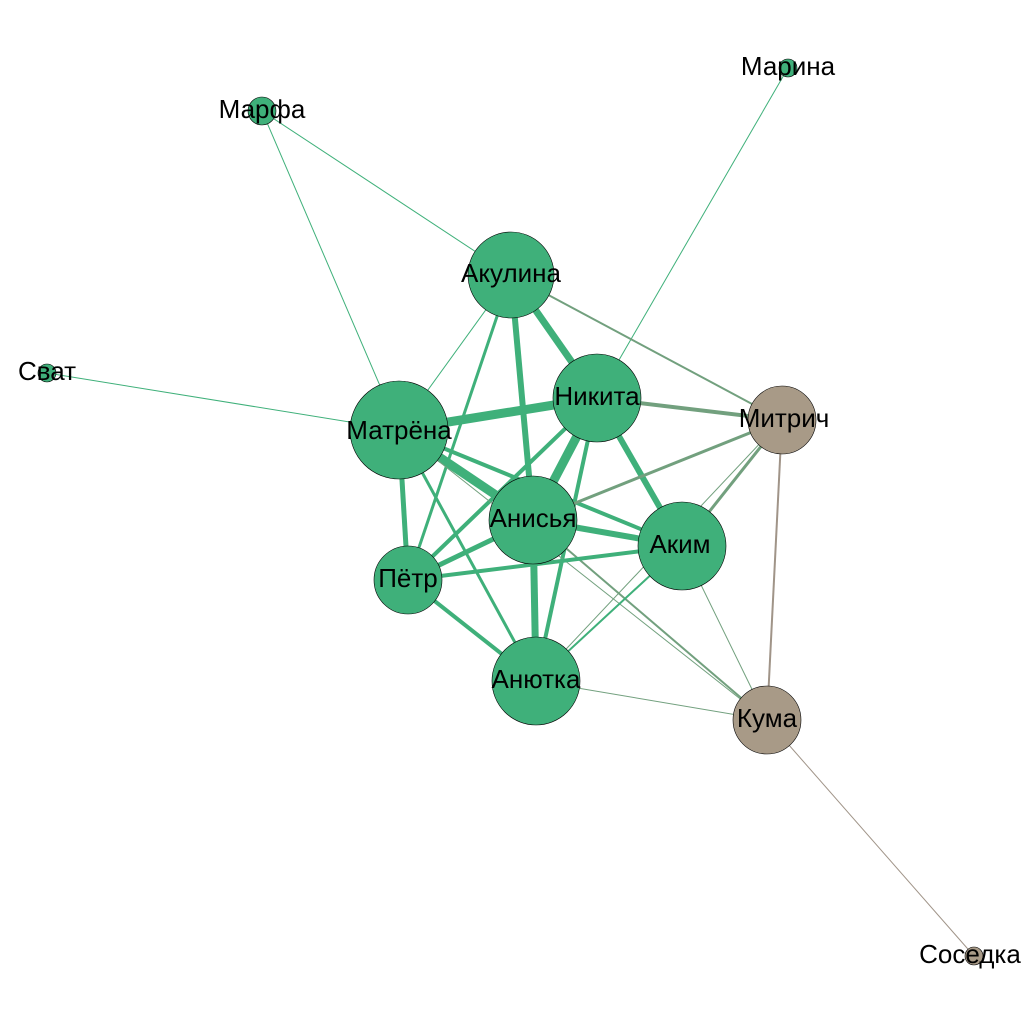 The image size is (1024, 1024). I want to click on node-mitrich, so click(782, 420).